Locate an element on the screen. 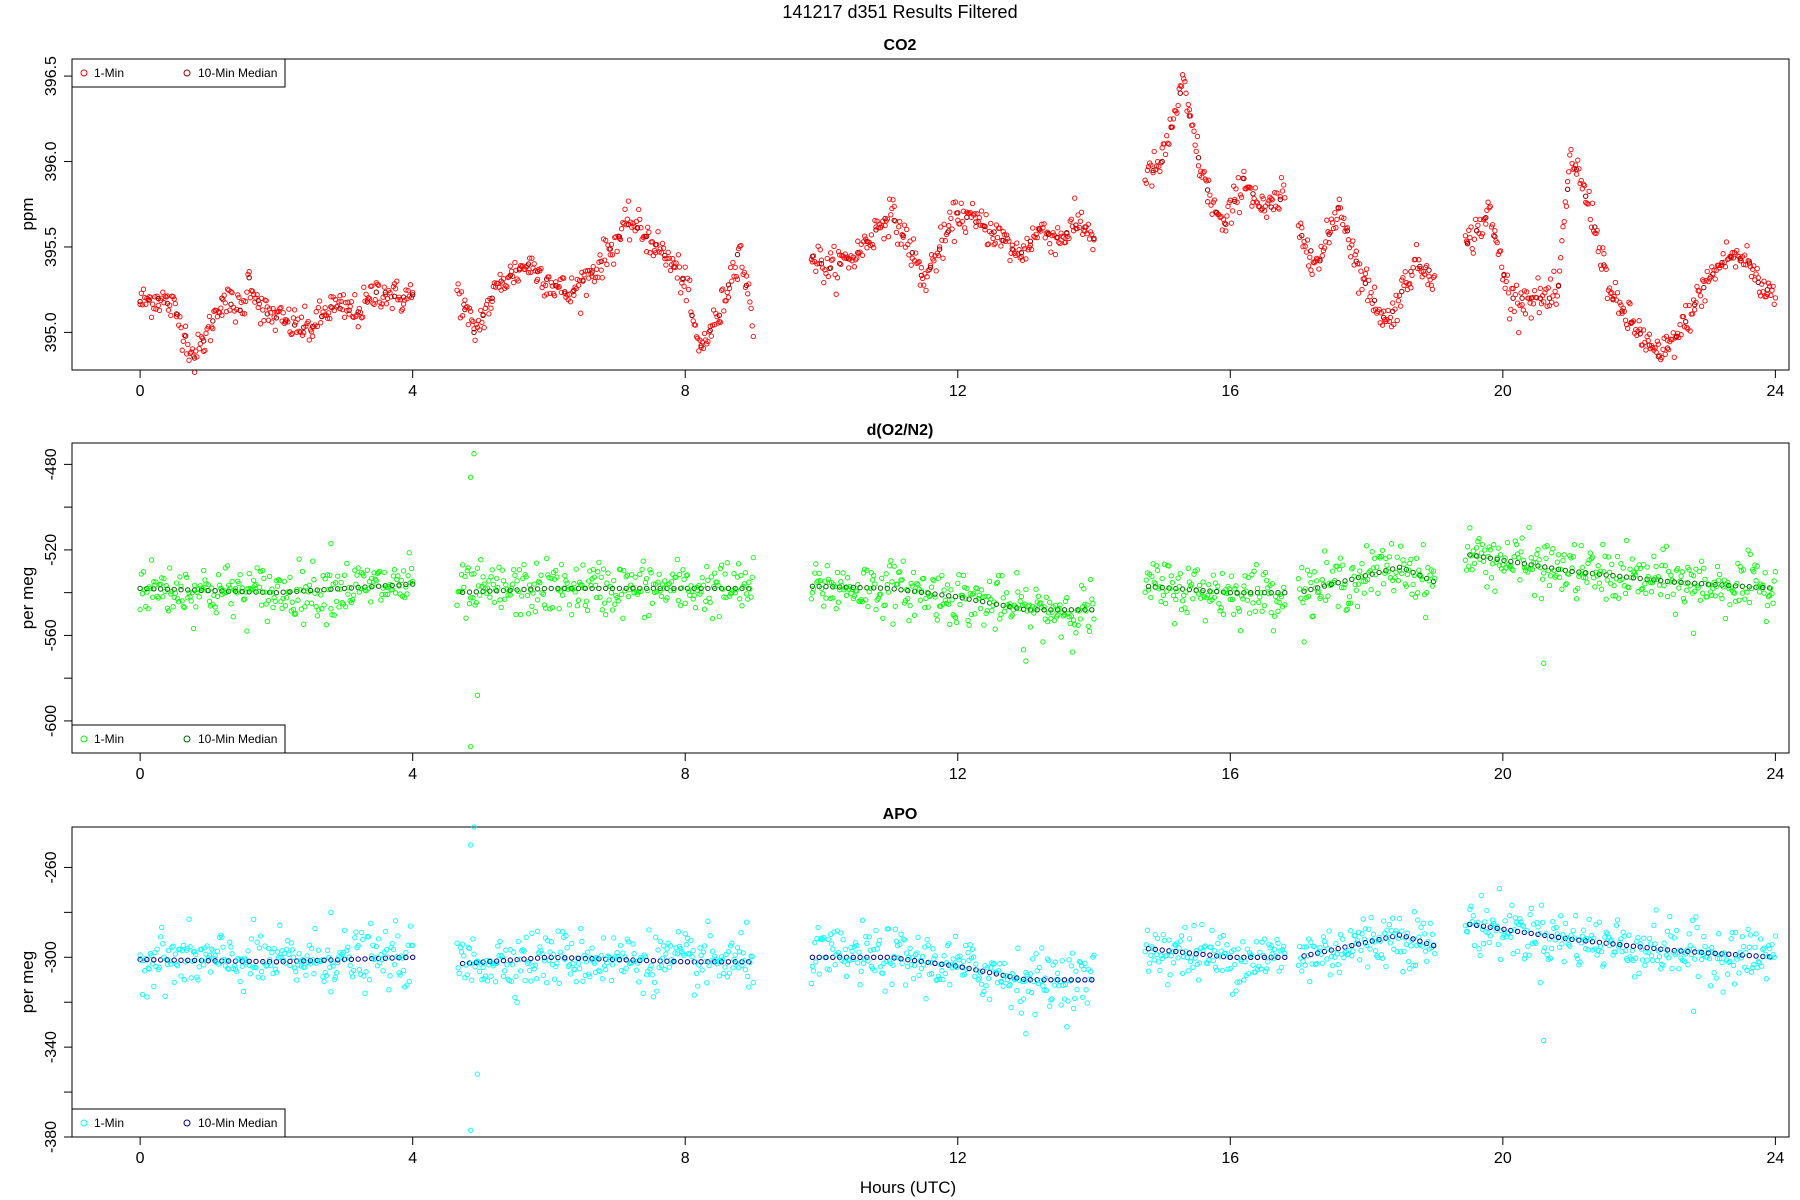 The height and width of the screenshot is (1200, 1800). x-tick-label: 16 is located at coordinates (1230, 391).